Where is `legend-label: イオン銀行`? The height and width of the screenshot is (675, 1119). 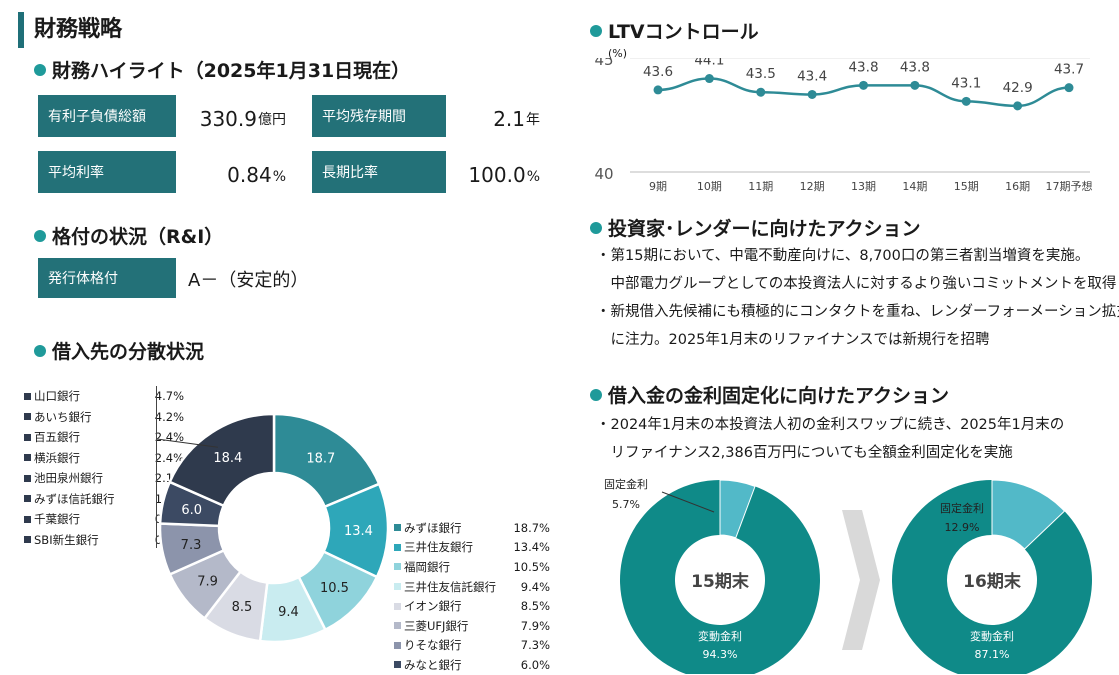
legend-label: イオン銀行 is located at coordinates (433, 606).